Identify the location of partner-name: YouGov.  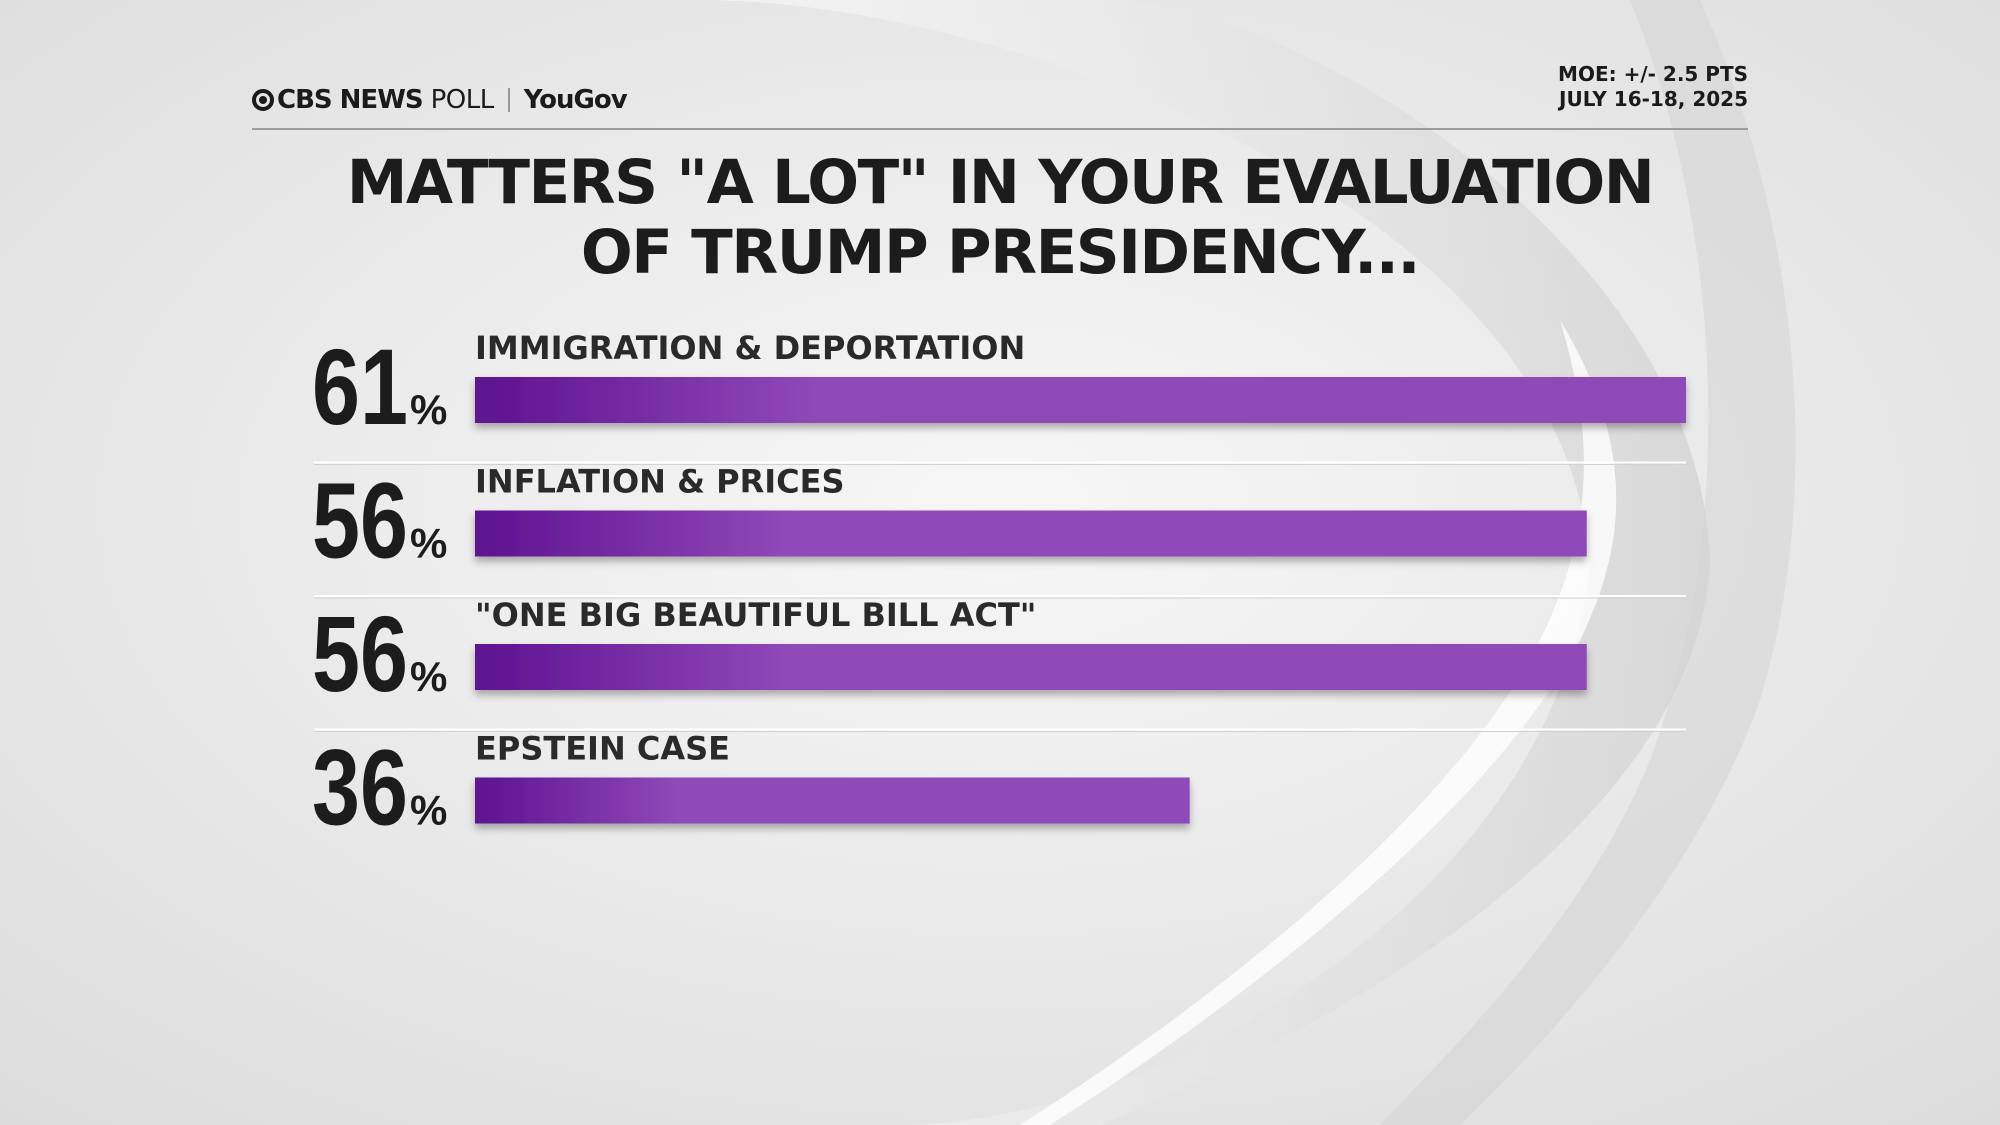
(575, 100).